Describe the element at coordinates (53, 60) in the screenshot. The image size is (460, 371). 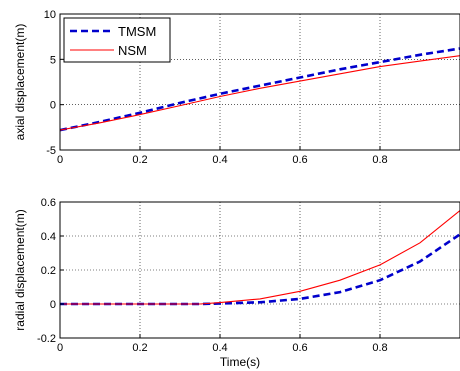
I see `y-tick-label: 5` at that location.